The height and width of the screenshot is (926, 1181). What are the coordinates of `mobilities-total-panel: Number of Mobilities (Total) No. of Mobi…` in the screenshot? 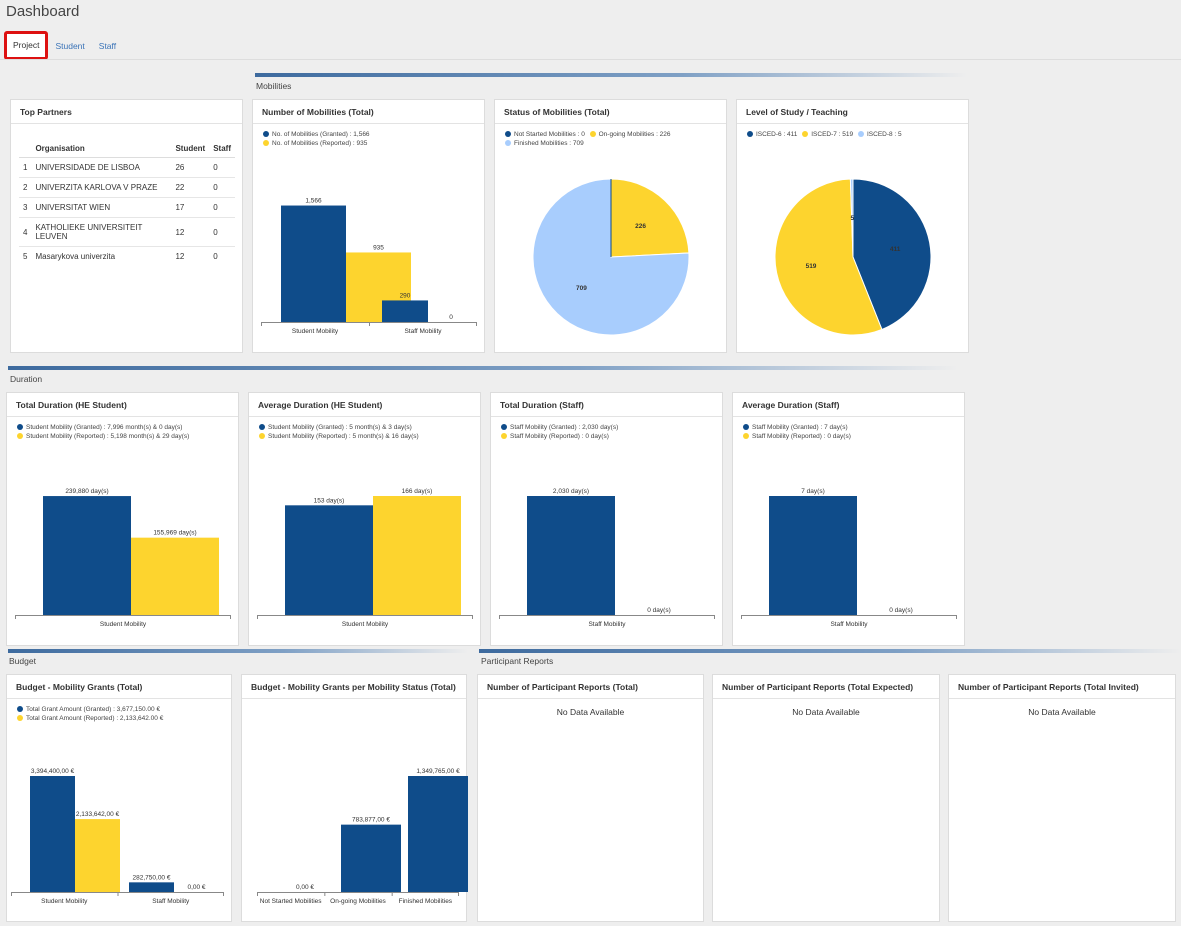 It's located at (368, 226).